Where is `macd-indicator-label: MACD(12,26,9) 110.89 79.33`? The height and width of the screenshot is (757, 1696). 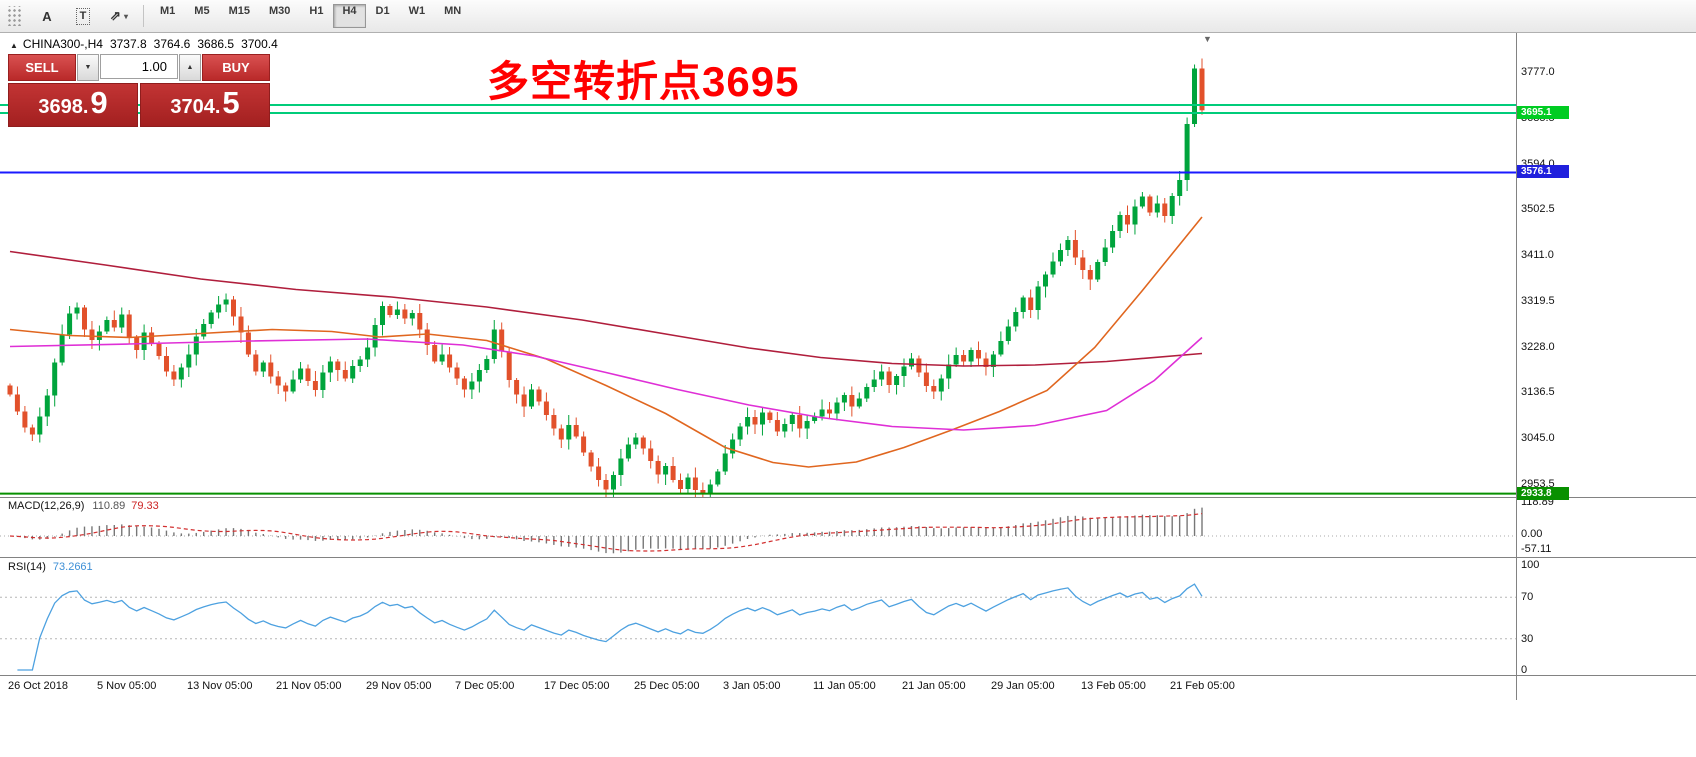
macd-indicator-label: MACD(12,26,9) 110.89 79.33 is located at coordinates (83, 506).